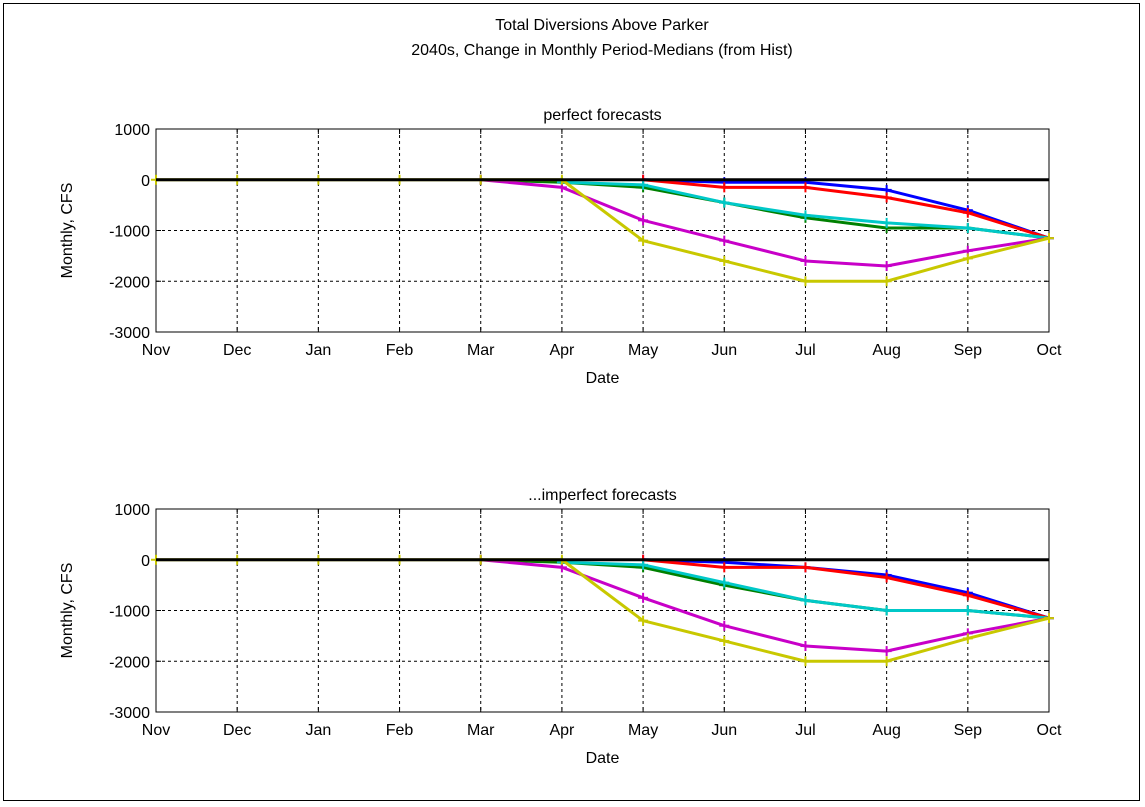 This screenshot has height=807, width=1145. Describe the element at coordinates (602, 115) in the screenshot. I see `subplot-title: perfect forecasts` at that location.